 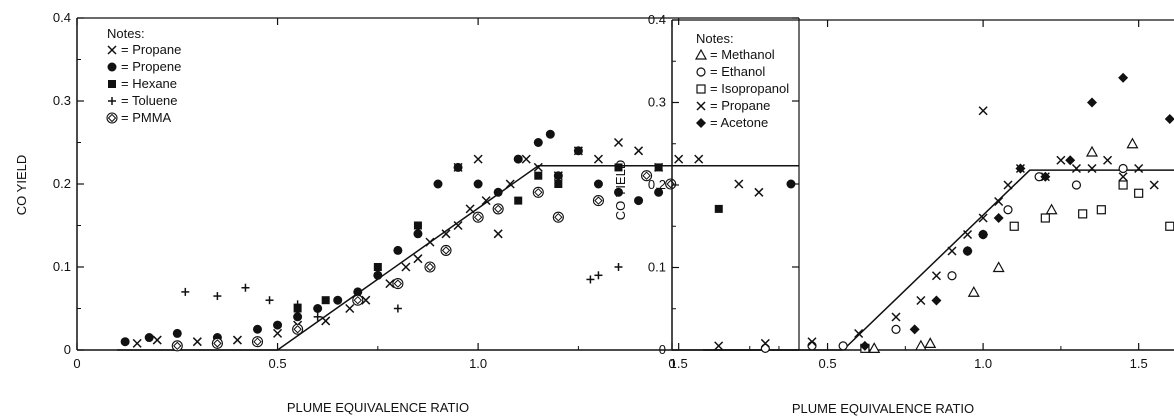 What do you see at coordinates (657, 184) in the screenshot?
I see `y-tick-label: 0.2` at bounding box center [657, 184].